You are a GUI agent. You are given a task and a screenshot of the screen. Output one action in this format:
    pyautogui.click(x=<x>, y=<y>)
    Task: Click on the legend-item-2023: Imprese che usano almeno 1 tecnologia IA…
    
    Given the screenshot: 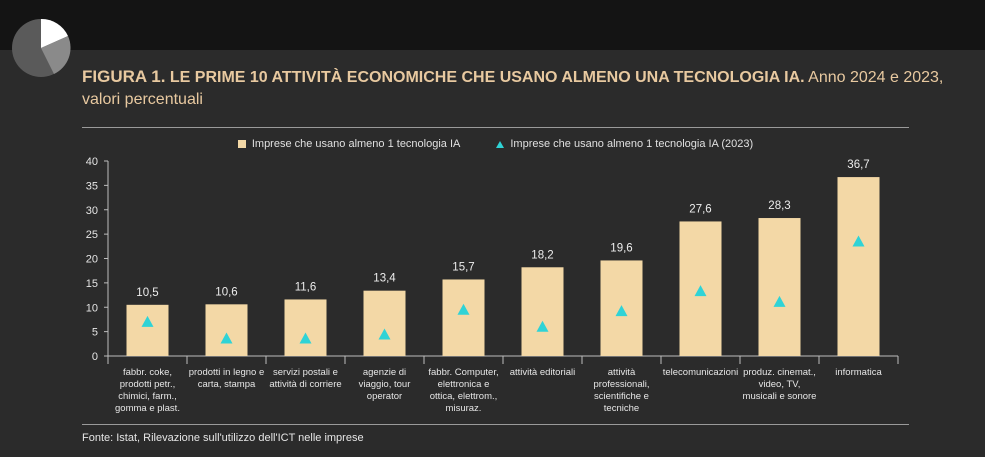 What is the action you would take?
    pyautogui.click(x=624, y=144)
    